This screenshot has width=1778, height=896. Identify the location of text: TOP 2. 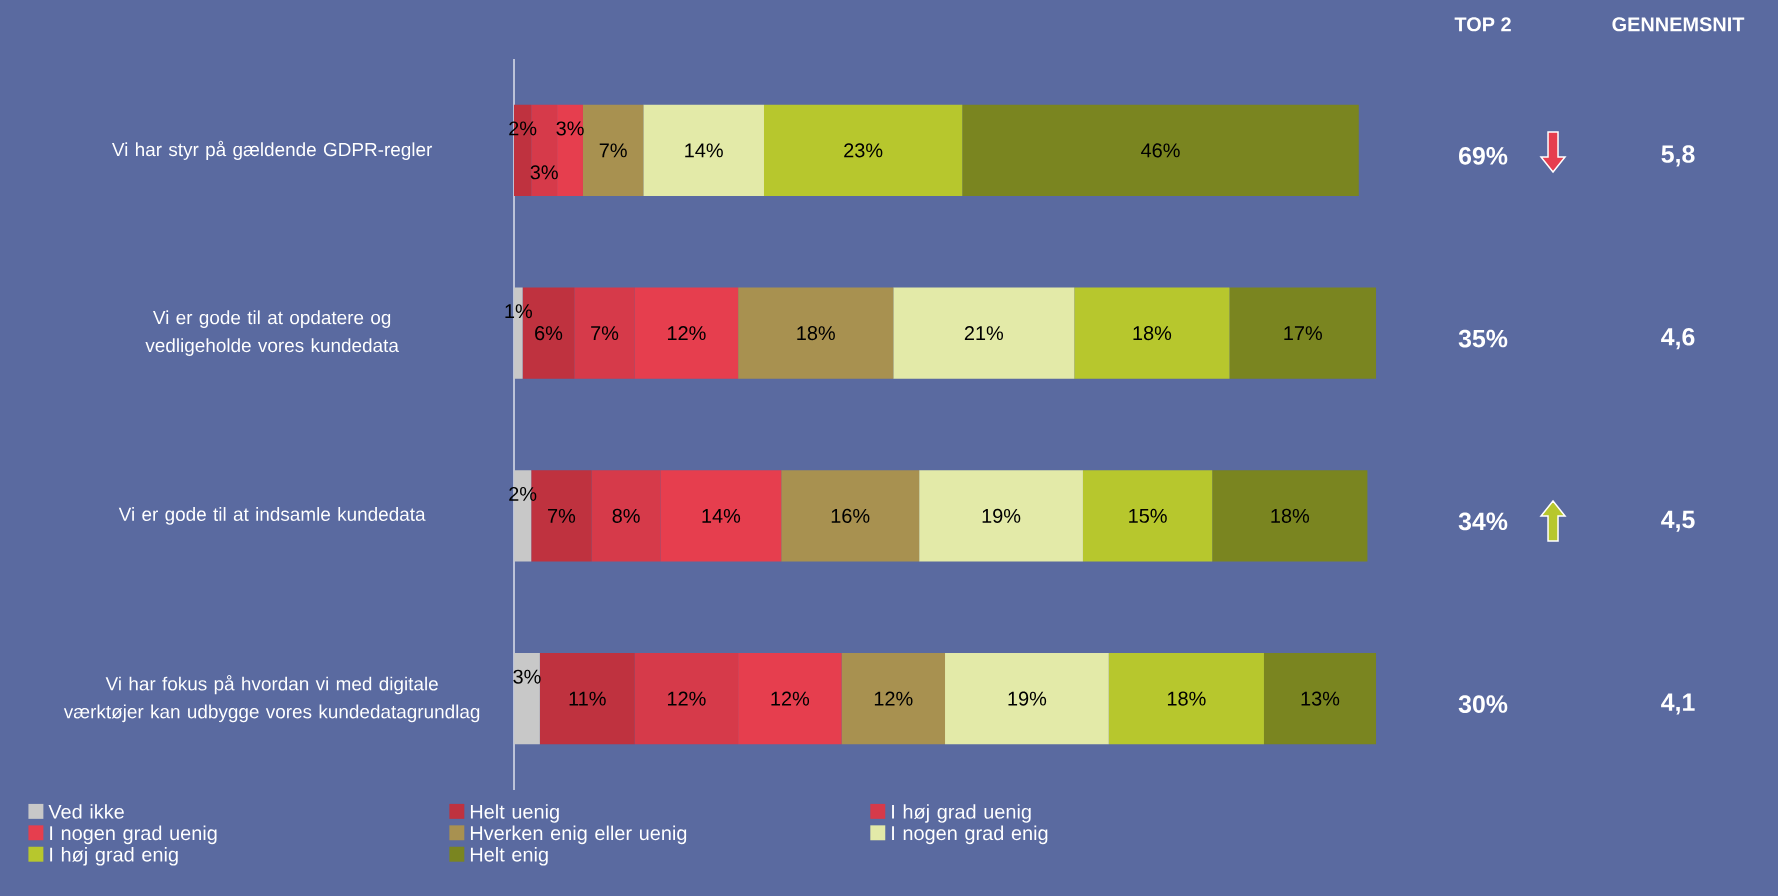
(1482, 24).